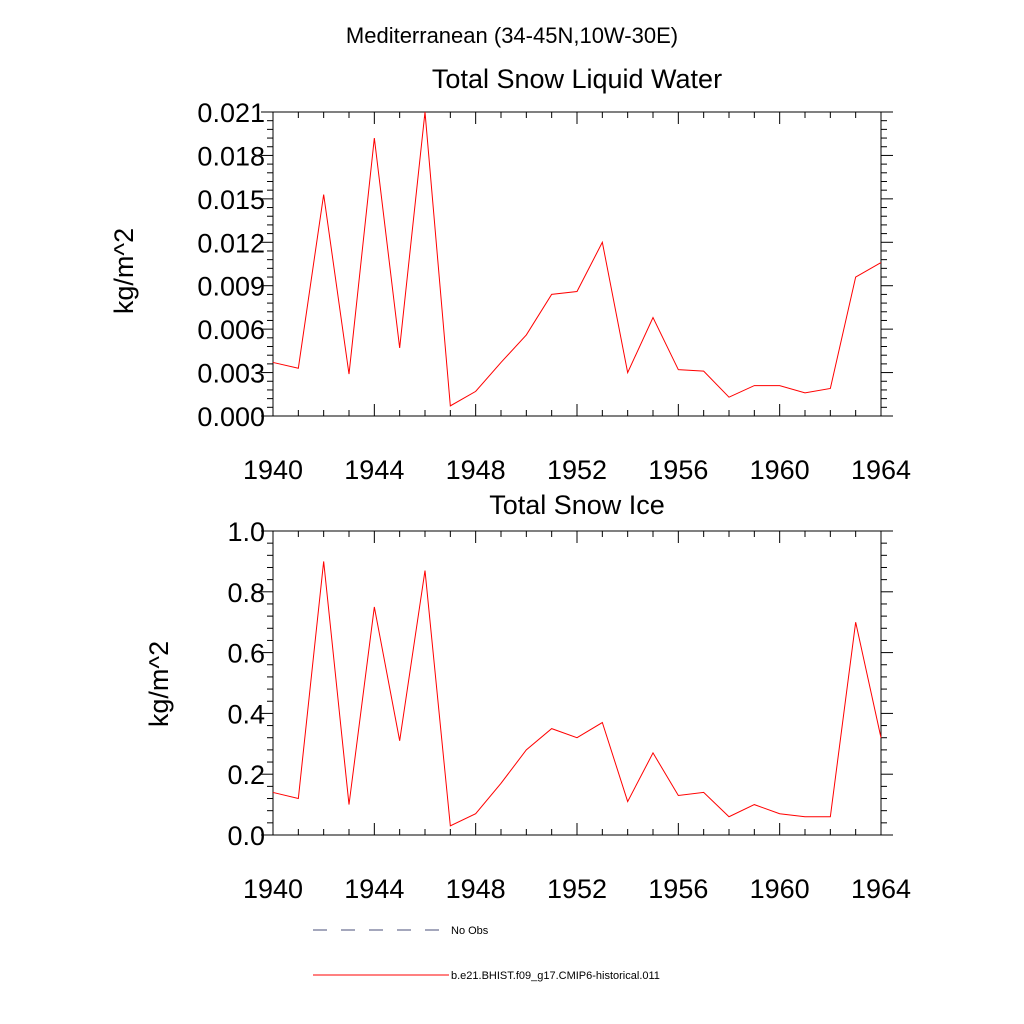 The width and height of the screenshot is (1024, 1024). Describe the element at coordinates (246, 836) in the screenshot. I see `y-tick-label: 0.0` at that location.